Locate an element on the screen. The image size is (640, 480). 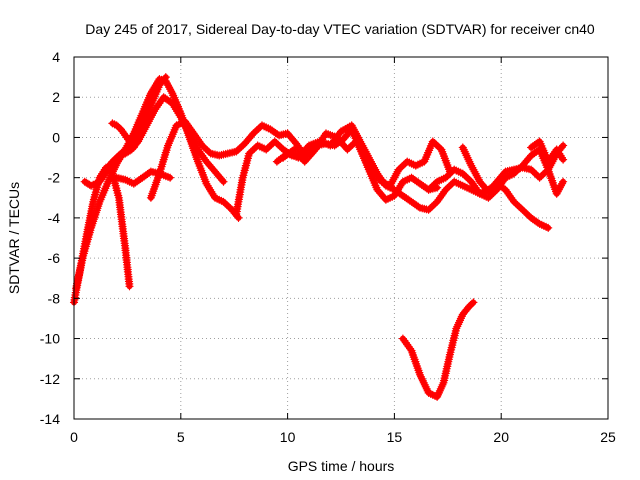
series-markers is located at coordinates (366, 159).